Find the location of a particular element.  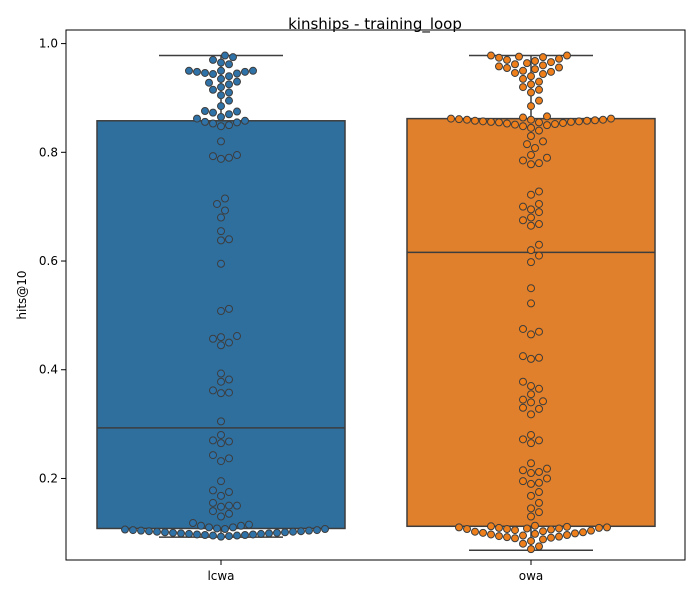

y-tick-label: 1.0 is located at coordinates (48, 44).